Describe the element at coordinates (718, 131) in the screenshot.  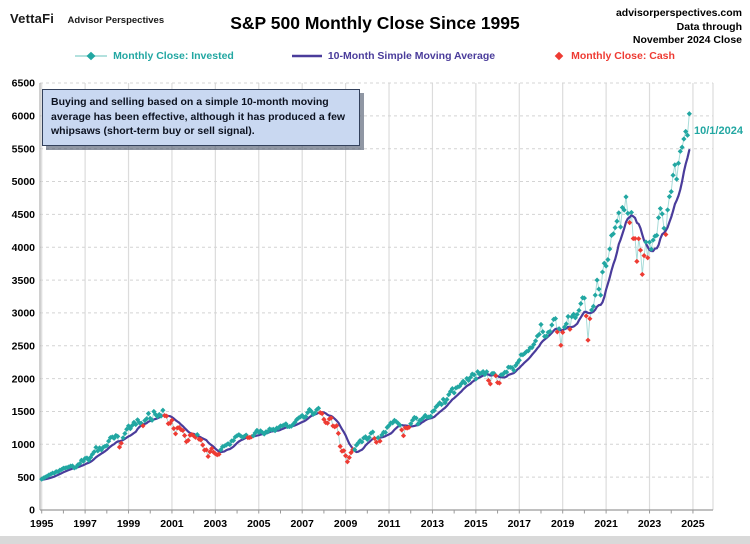
I see `last-point-label: 10/1/2024` at that location.